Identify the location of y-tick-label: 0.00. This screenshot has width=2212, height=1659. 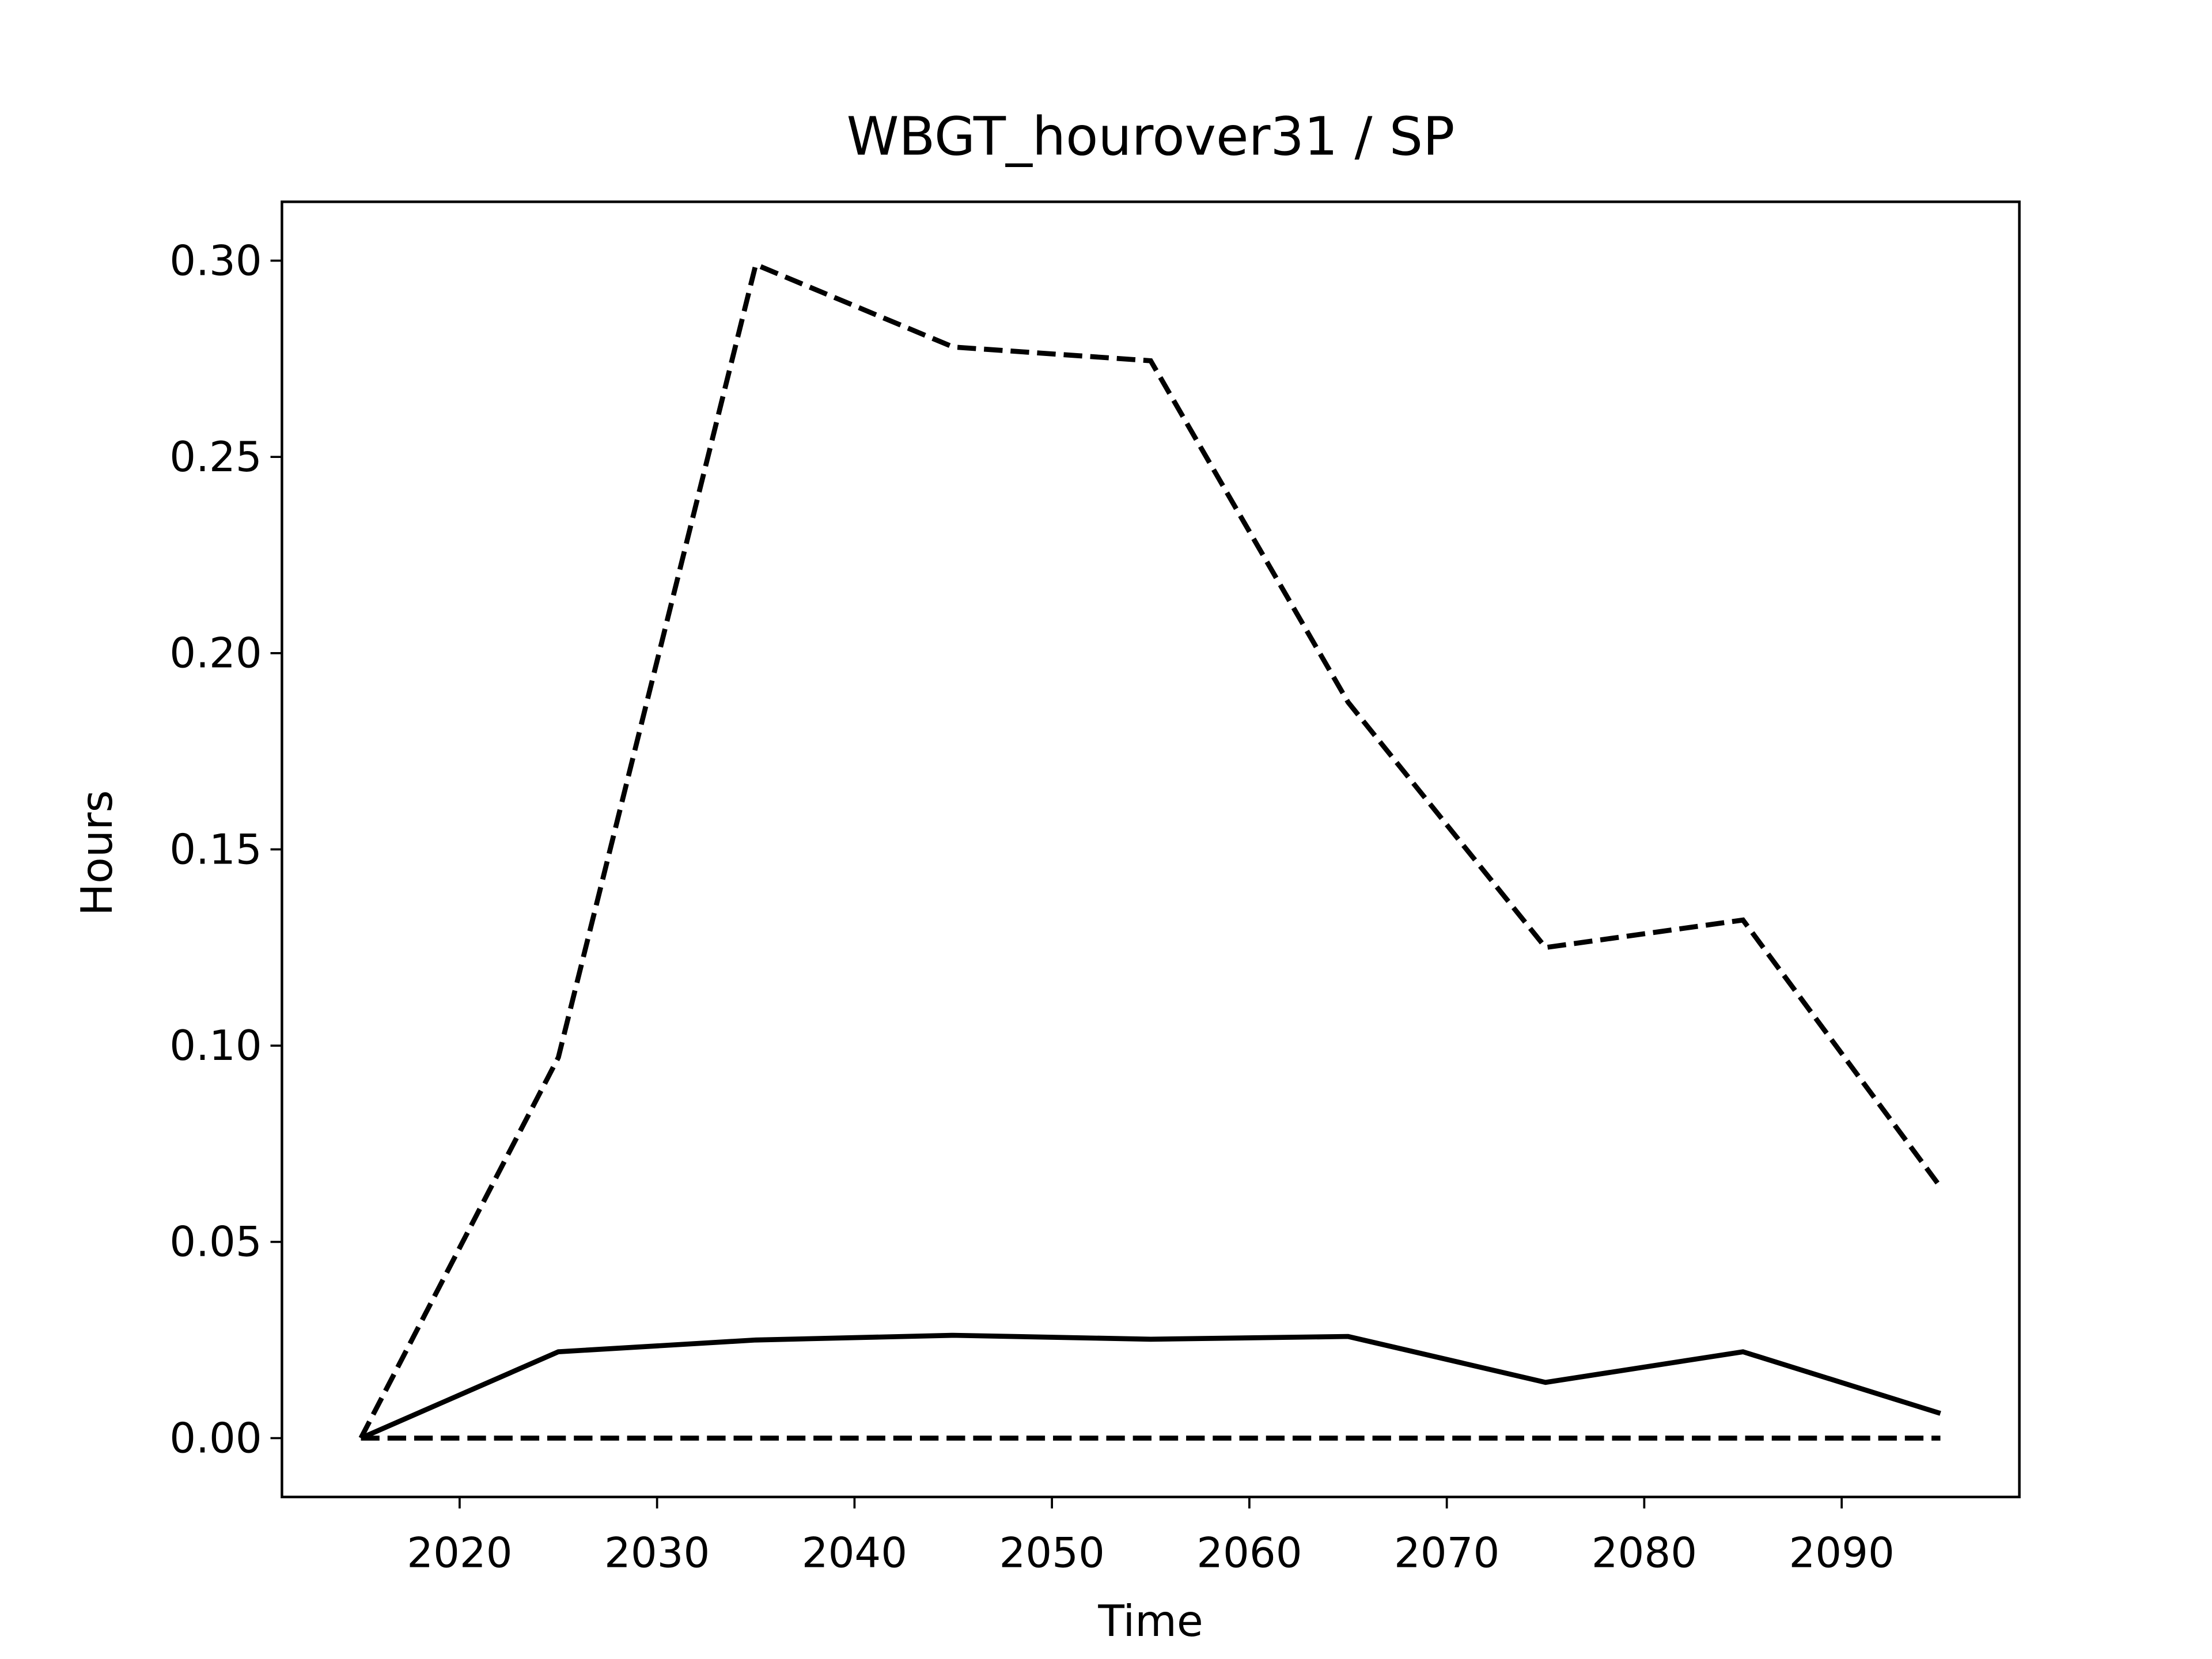
(215, 1438).